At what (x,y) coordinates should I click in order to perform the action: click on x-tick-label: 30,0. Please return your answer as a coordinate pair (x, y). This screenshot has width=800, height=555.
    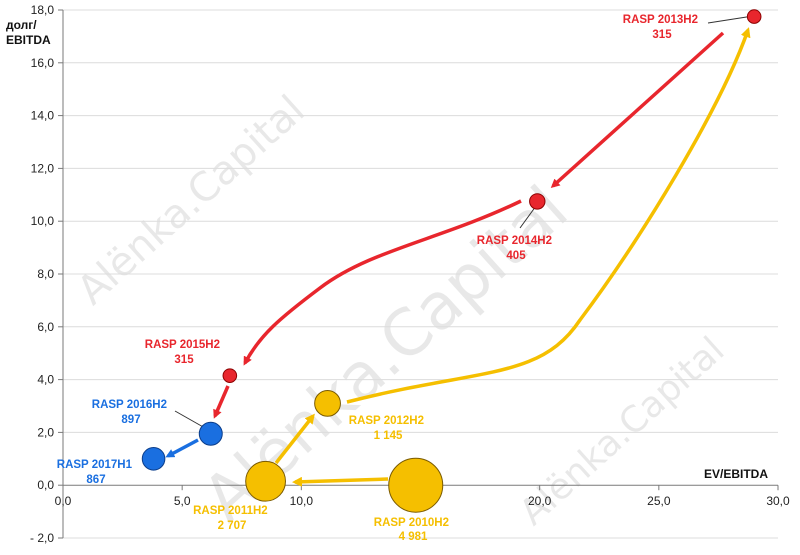
    Looking at the image, I should click on (778, 501).